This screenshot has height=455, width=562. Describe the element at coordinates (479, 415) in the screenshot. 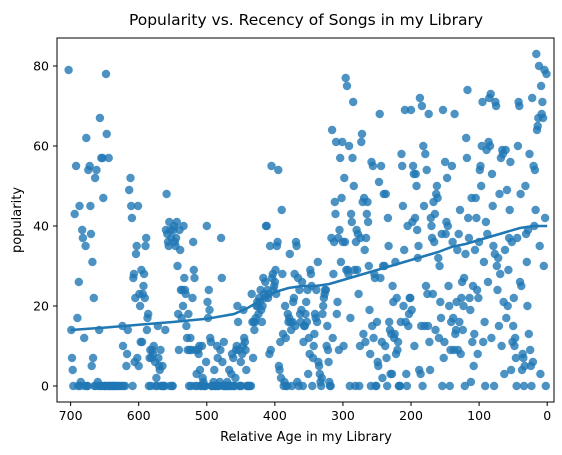

I see `x-tick-label: 100` at that location.